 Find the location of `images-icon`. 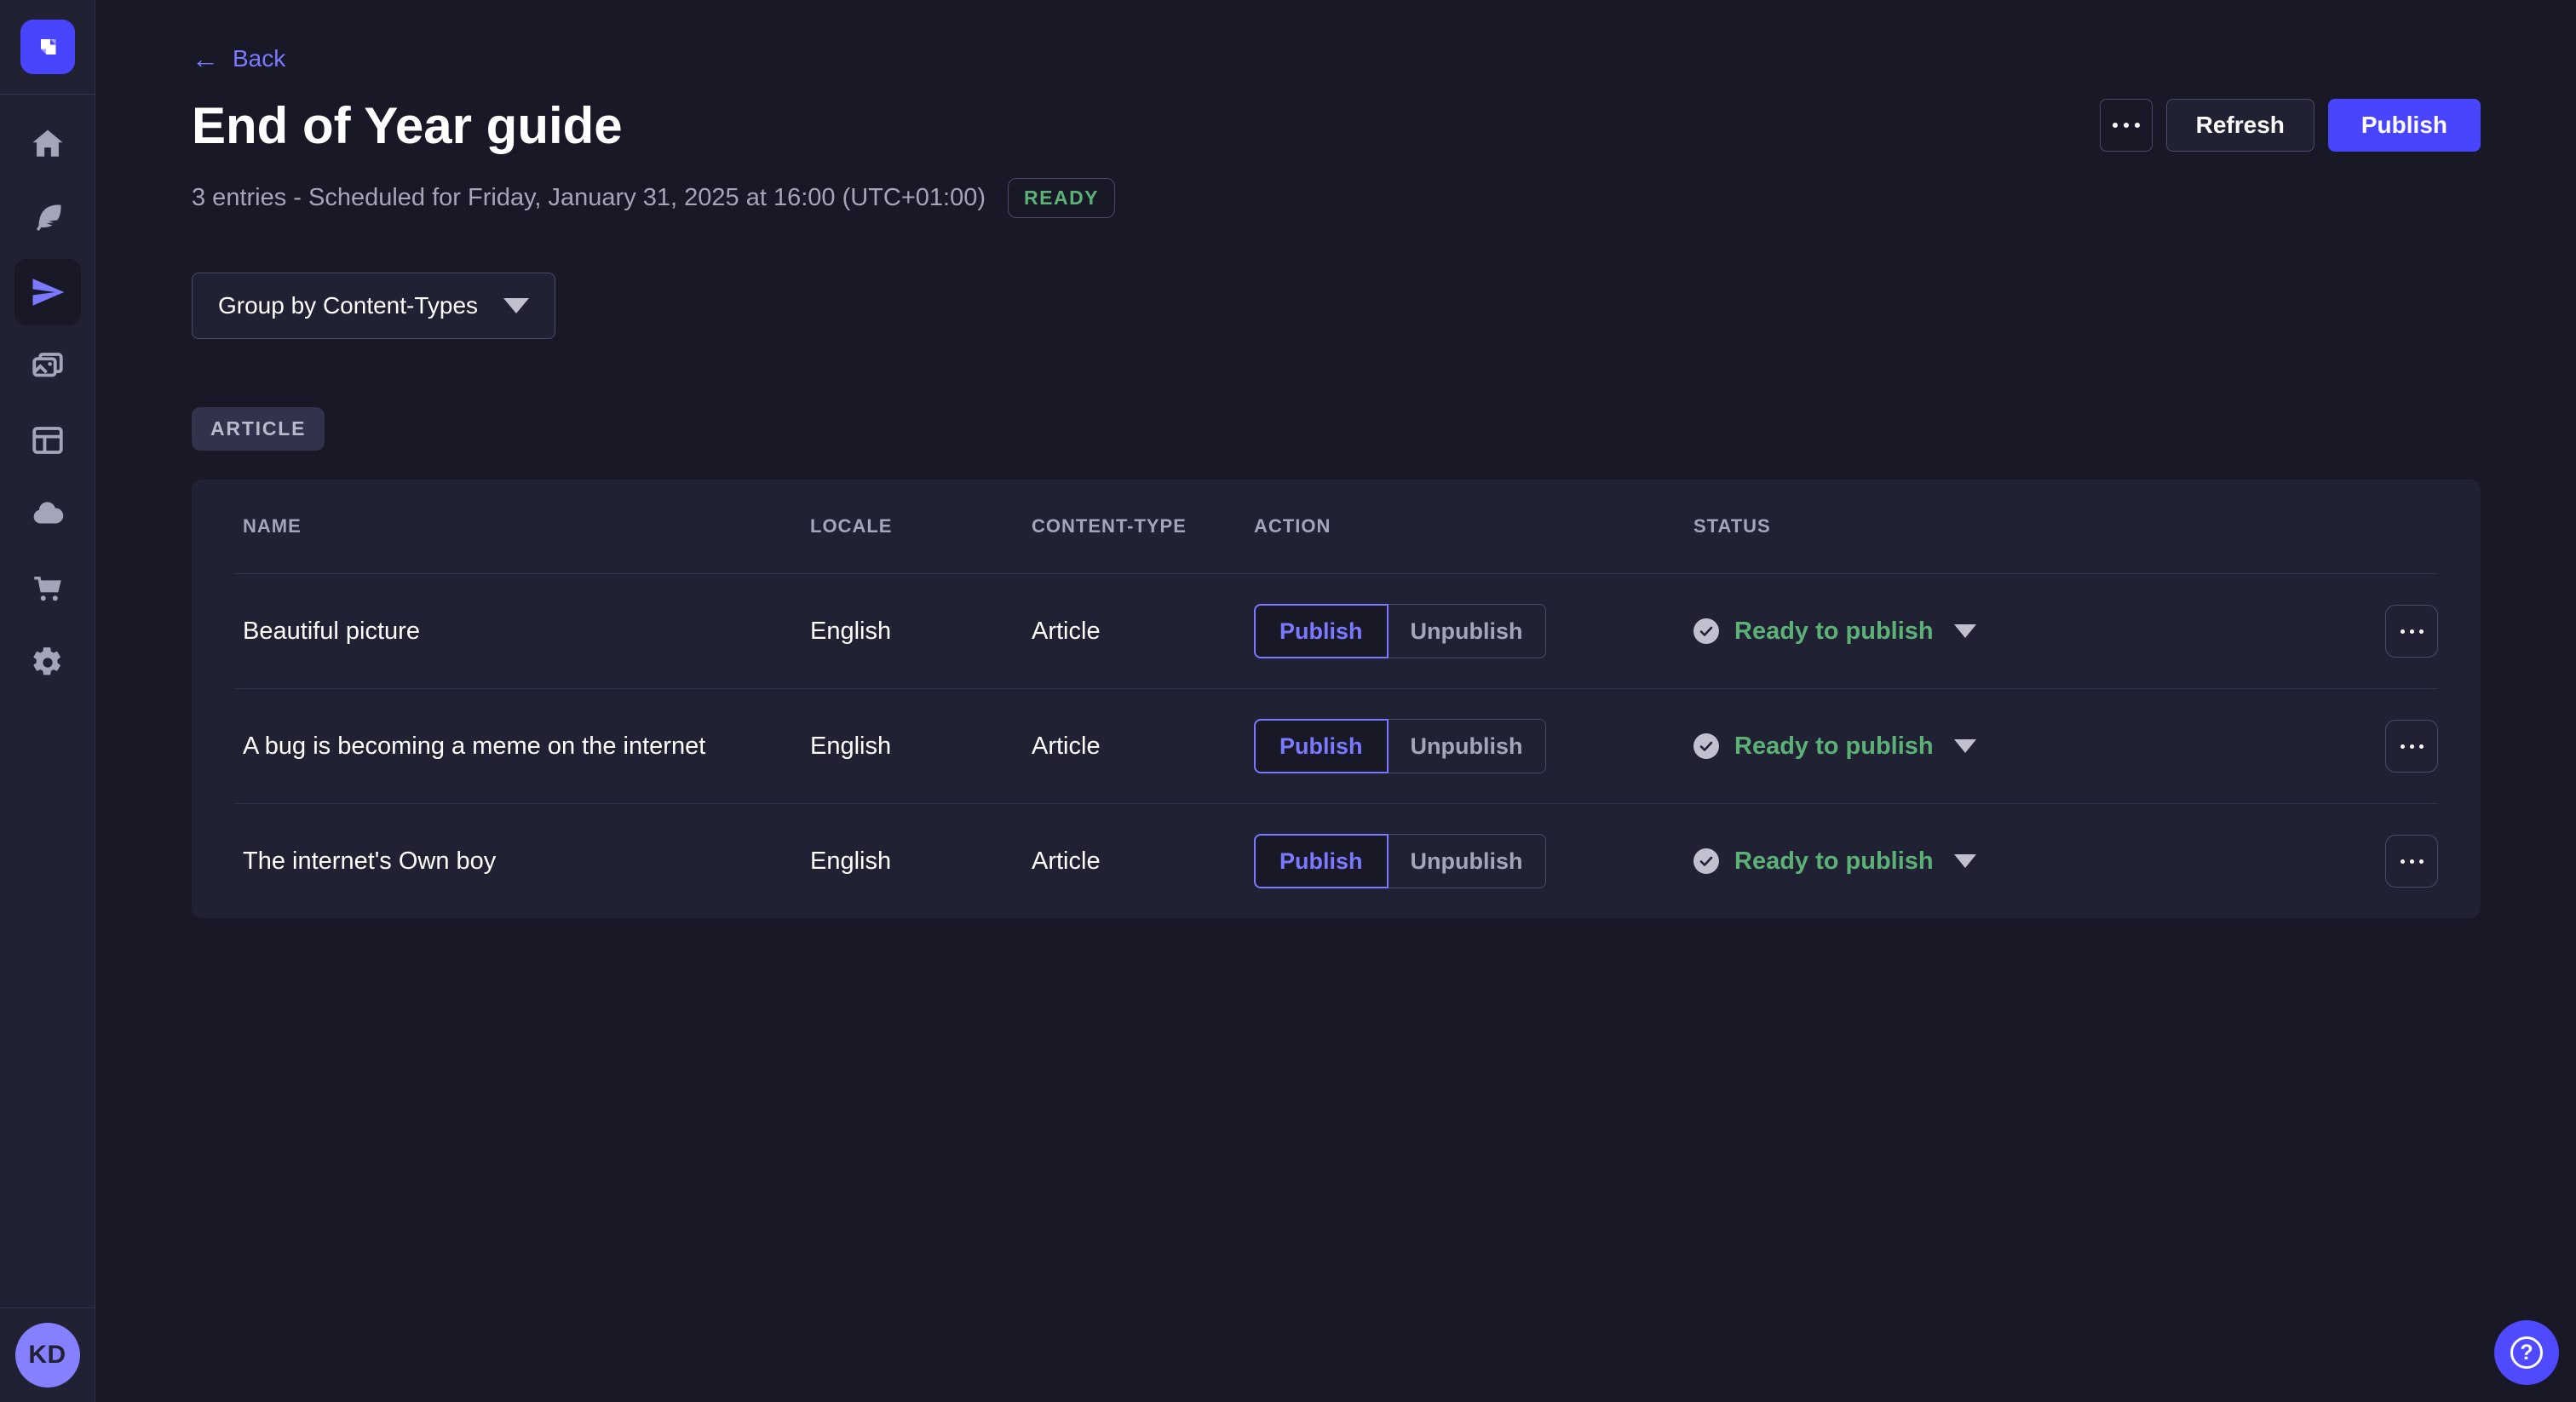

images-icon is located at coordinates (48, 366).